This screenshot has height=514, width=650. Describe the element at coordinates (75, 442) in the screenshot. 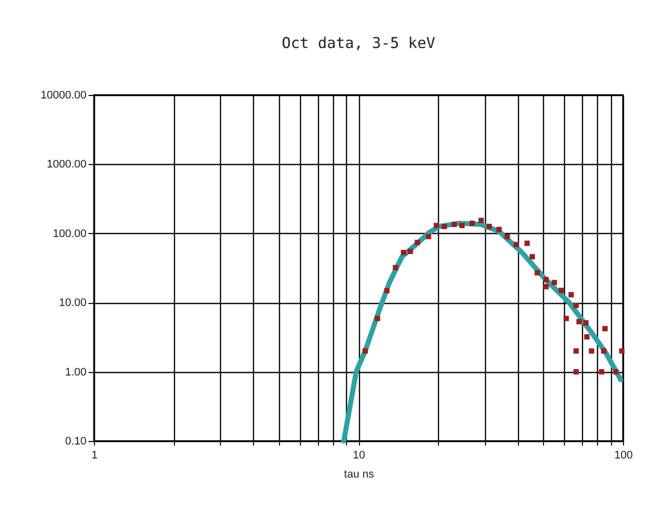

I see `y-tick-label: 0.10` at that location.